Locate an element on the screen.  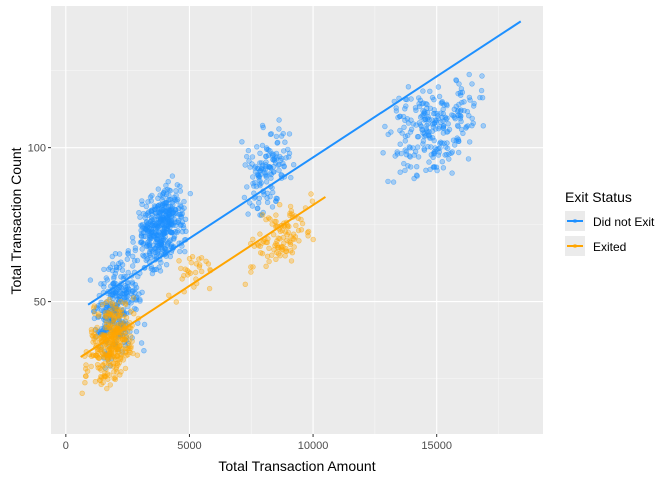
y-axis-label: Total Transaction Count is located at coordinates (16, 220).